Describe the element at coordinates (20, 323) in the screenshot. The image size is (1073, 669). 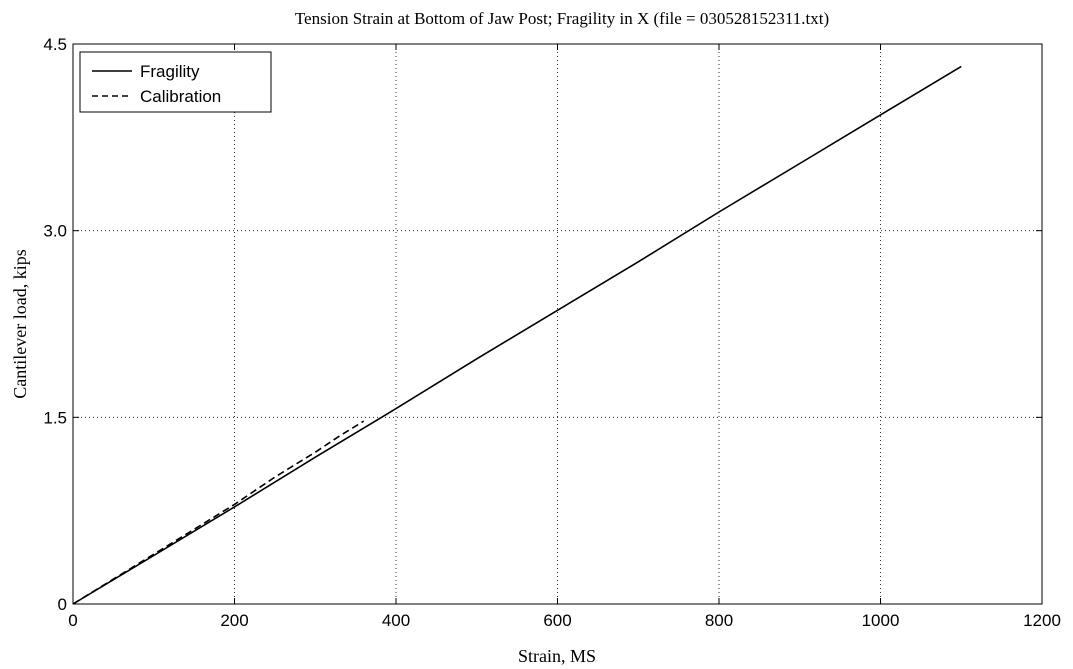
I see `y-axis-label: Cantilever load, kips` at that location.